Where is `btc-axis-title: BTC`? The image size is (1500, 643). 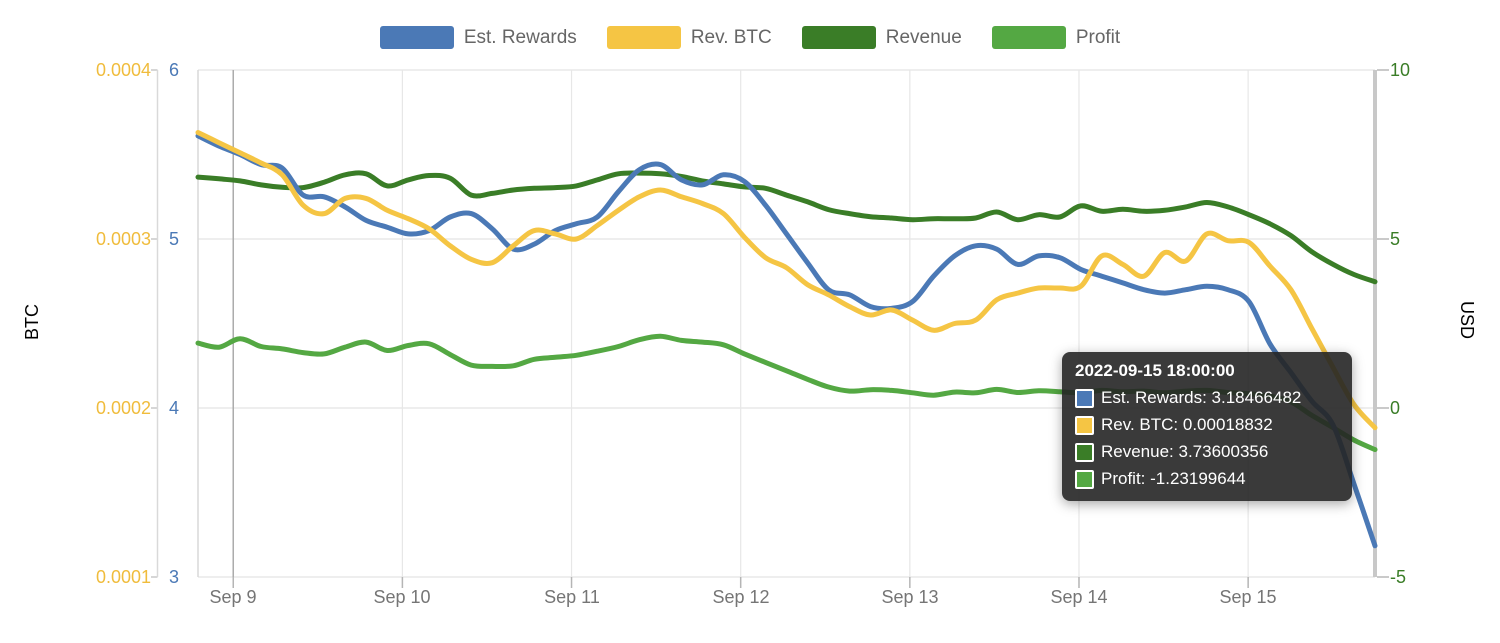
btc-axis-title: BTC is located at coordinates (32, 322).